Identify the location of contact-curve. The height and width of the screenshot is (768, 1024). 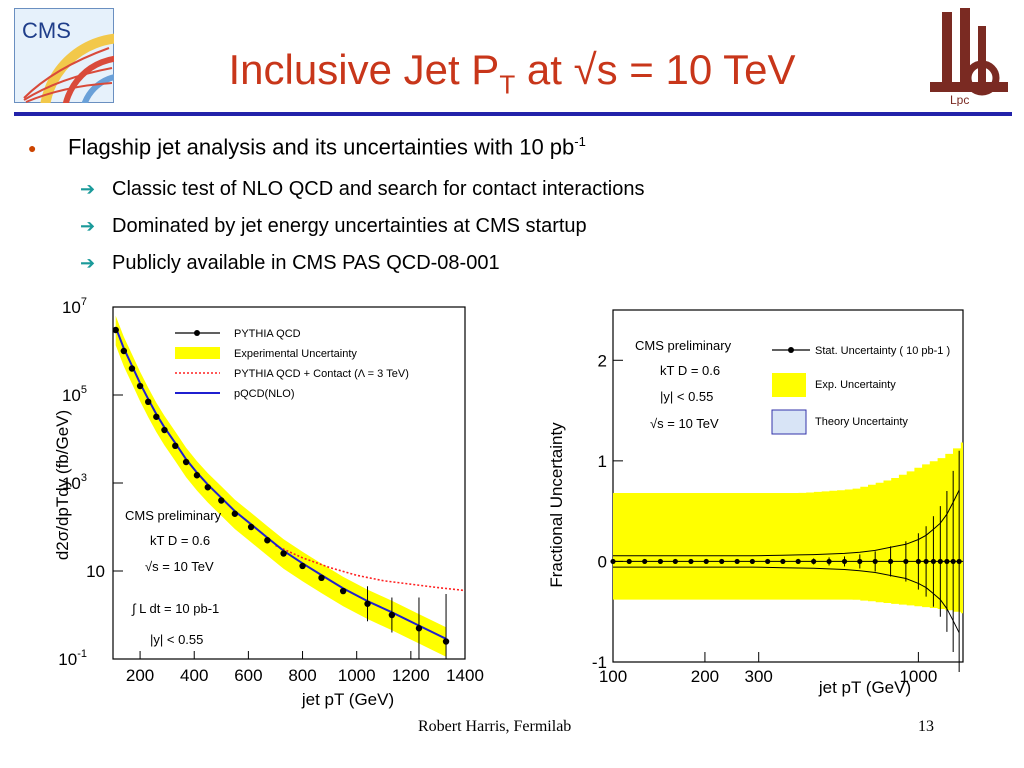
(370, 568).